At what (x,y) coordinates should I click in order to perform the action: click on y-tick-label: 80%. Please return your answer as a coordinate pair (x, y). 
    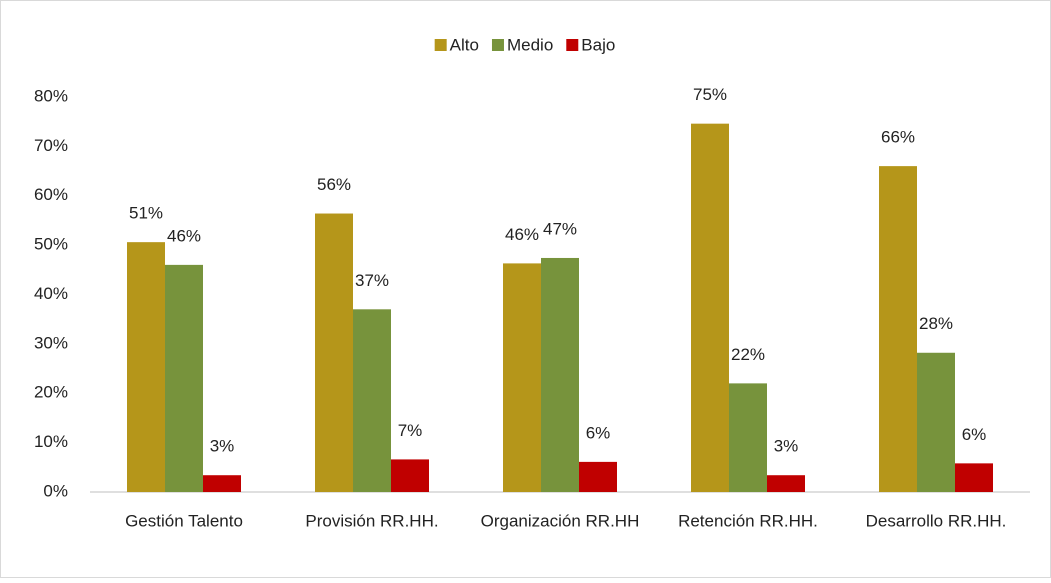
    Looking at the image, I should click on (51, 95).